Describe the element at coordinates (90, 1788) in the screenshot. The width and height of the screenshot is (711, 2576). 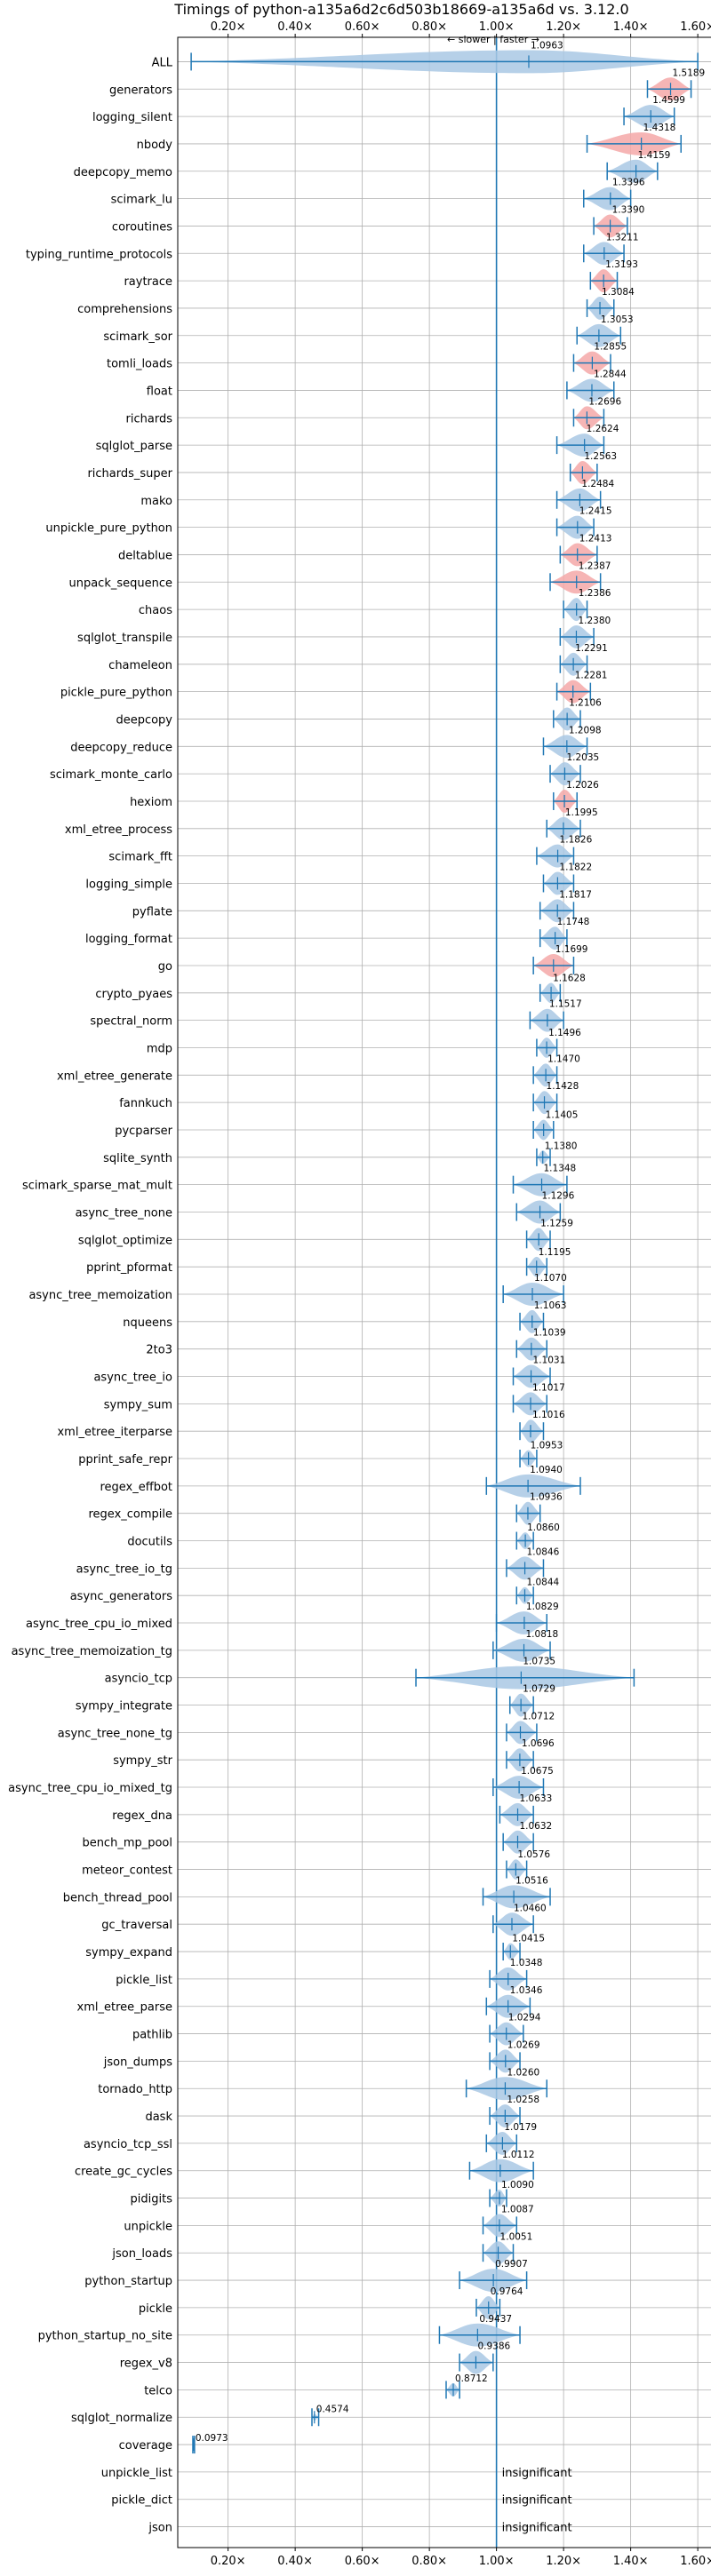
I see `category-label: async_tree_cpu_io_mixed_tg` at that location.